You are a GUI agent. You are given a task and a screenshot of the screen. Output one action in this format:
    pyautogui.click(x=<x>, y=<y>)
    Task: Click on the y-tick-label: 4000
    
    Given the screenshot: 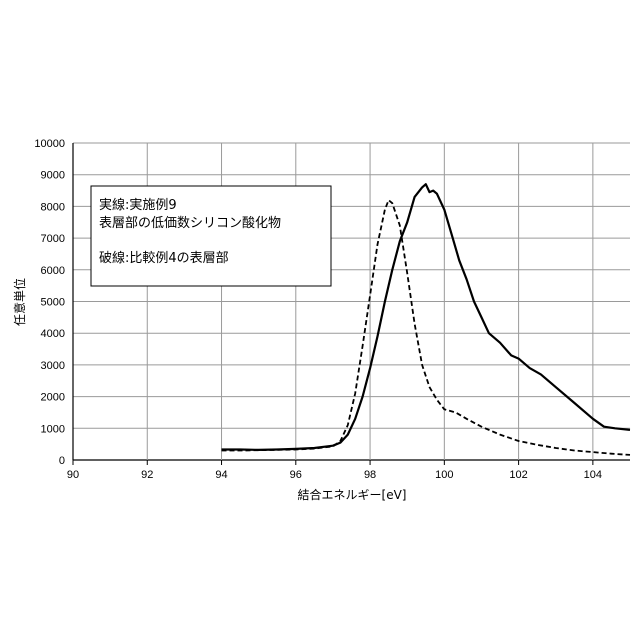 What is the action you would take?
    pyautogui.click(x=53, y=334)
    